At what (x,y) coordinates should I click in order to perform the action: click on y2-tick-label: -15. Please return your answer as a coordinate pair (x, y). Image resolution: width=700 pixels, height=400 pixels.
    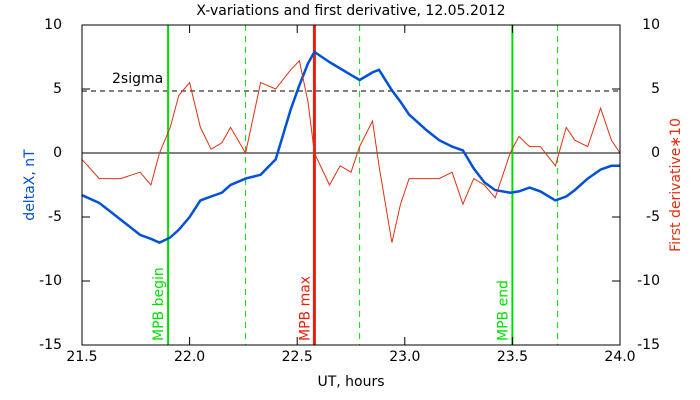
    Looking at the image, I should click on (648, 345).